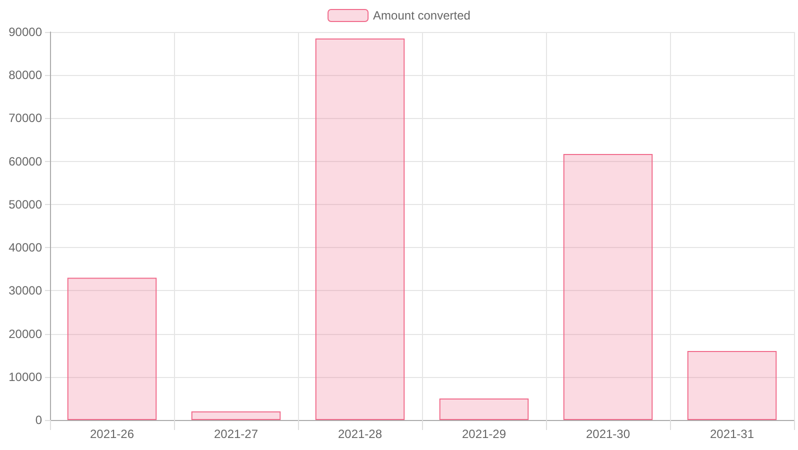 This screenshot has width=798, height=450. I want to click on y-tick-label: 90000, so click(25, 32).